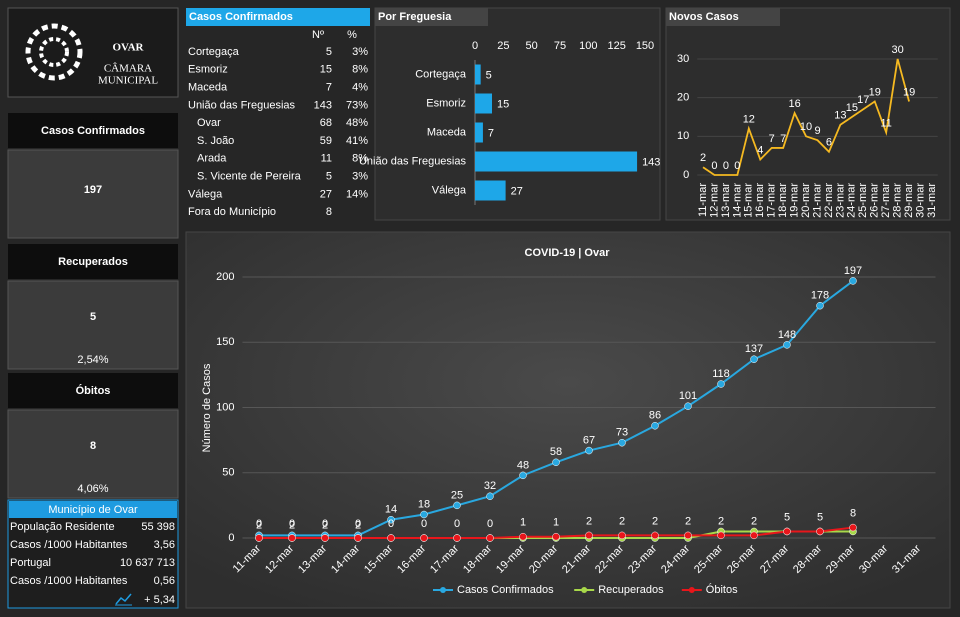 This screenshot has height=617, width=960. What do you see at coordinates (415, 17) in the screenshot?
I see `panel-title: Por Freguesia` at bounding box center [415, 17].